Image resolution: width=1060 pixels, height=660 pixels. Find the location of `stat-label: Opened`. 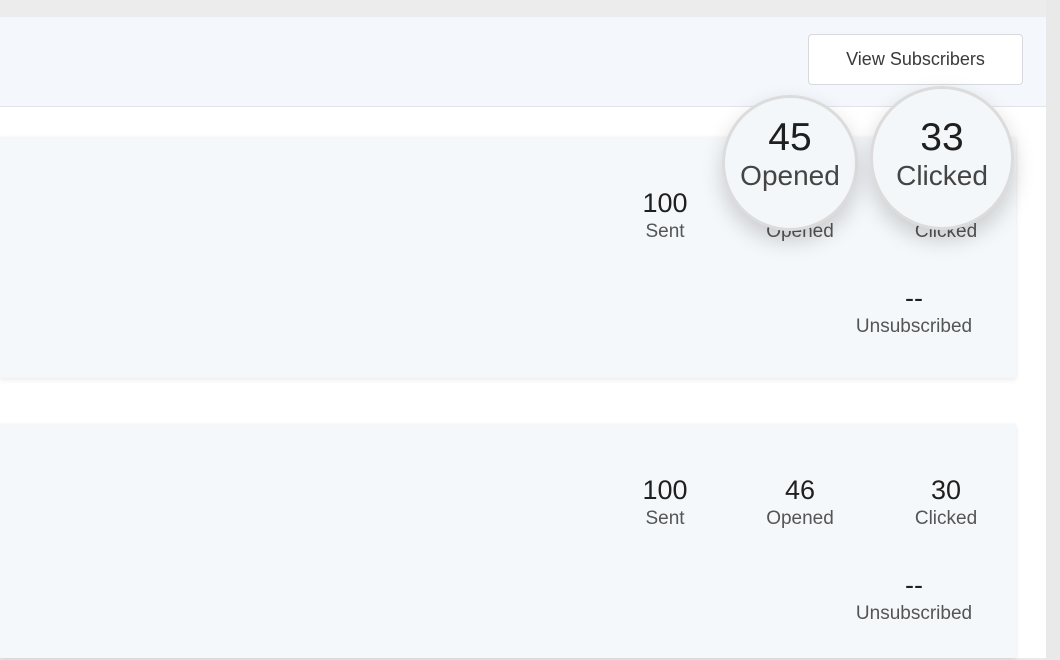

stat-label: Opened is located at coordinates (800, 518).